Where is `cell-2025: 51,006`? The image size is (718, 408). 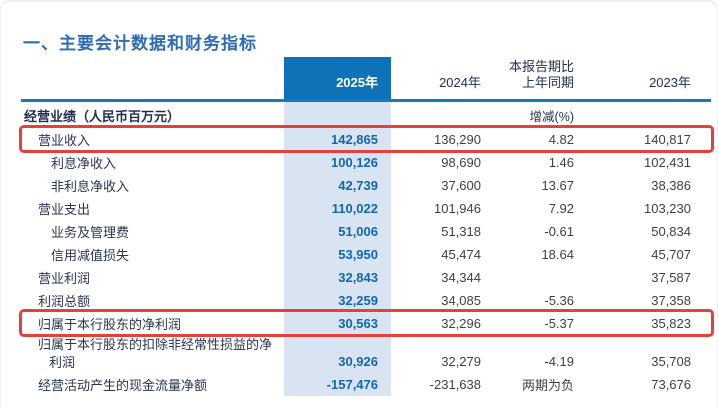
cell-2025: 51,006 is located at coordinates (337, 231).